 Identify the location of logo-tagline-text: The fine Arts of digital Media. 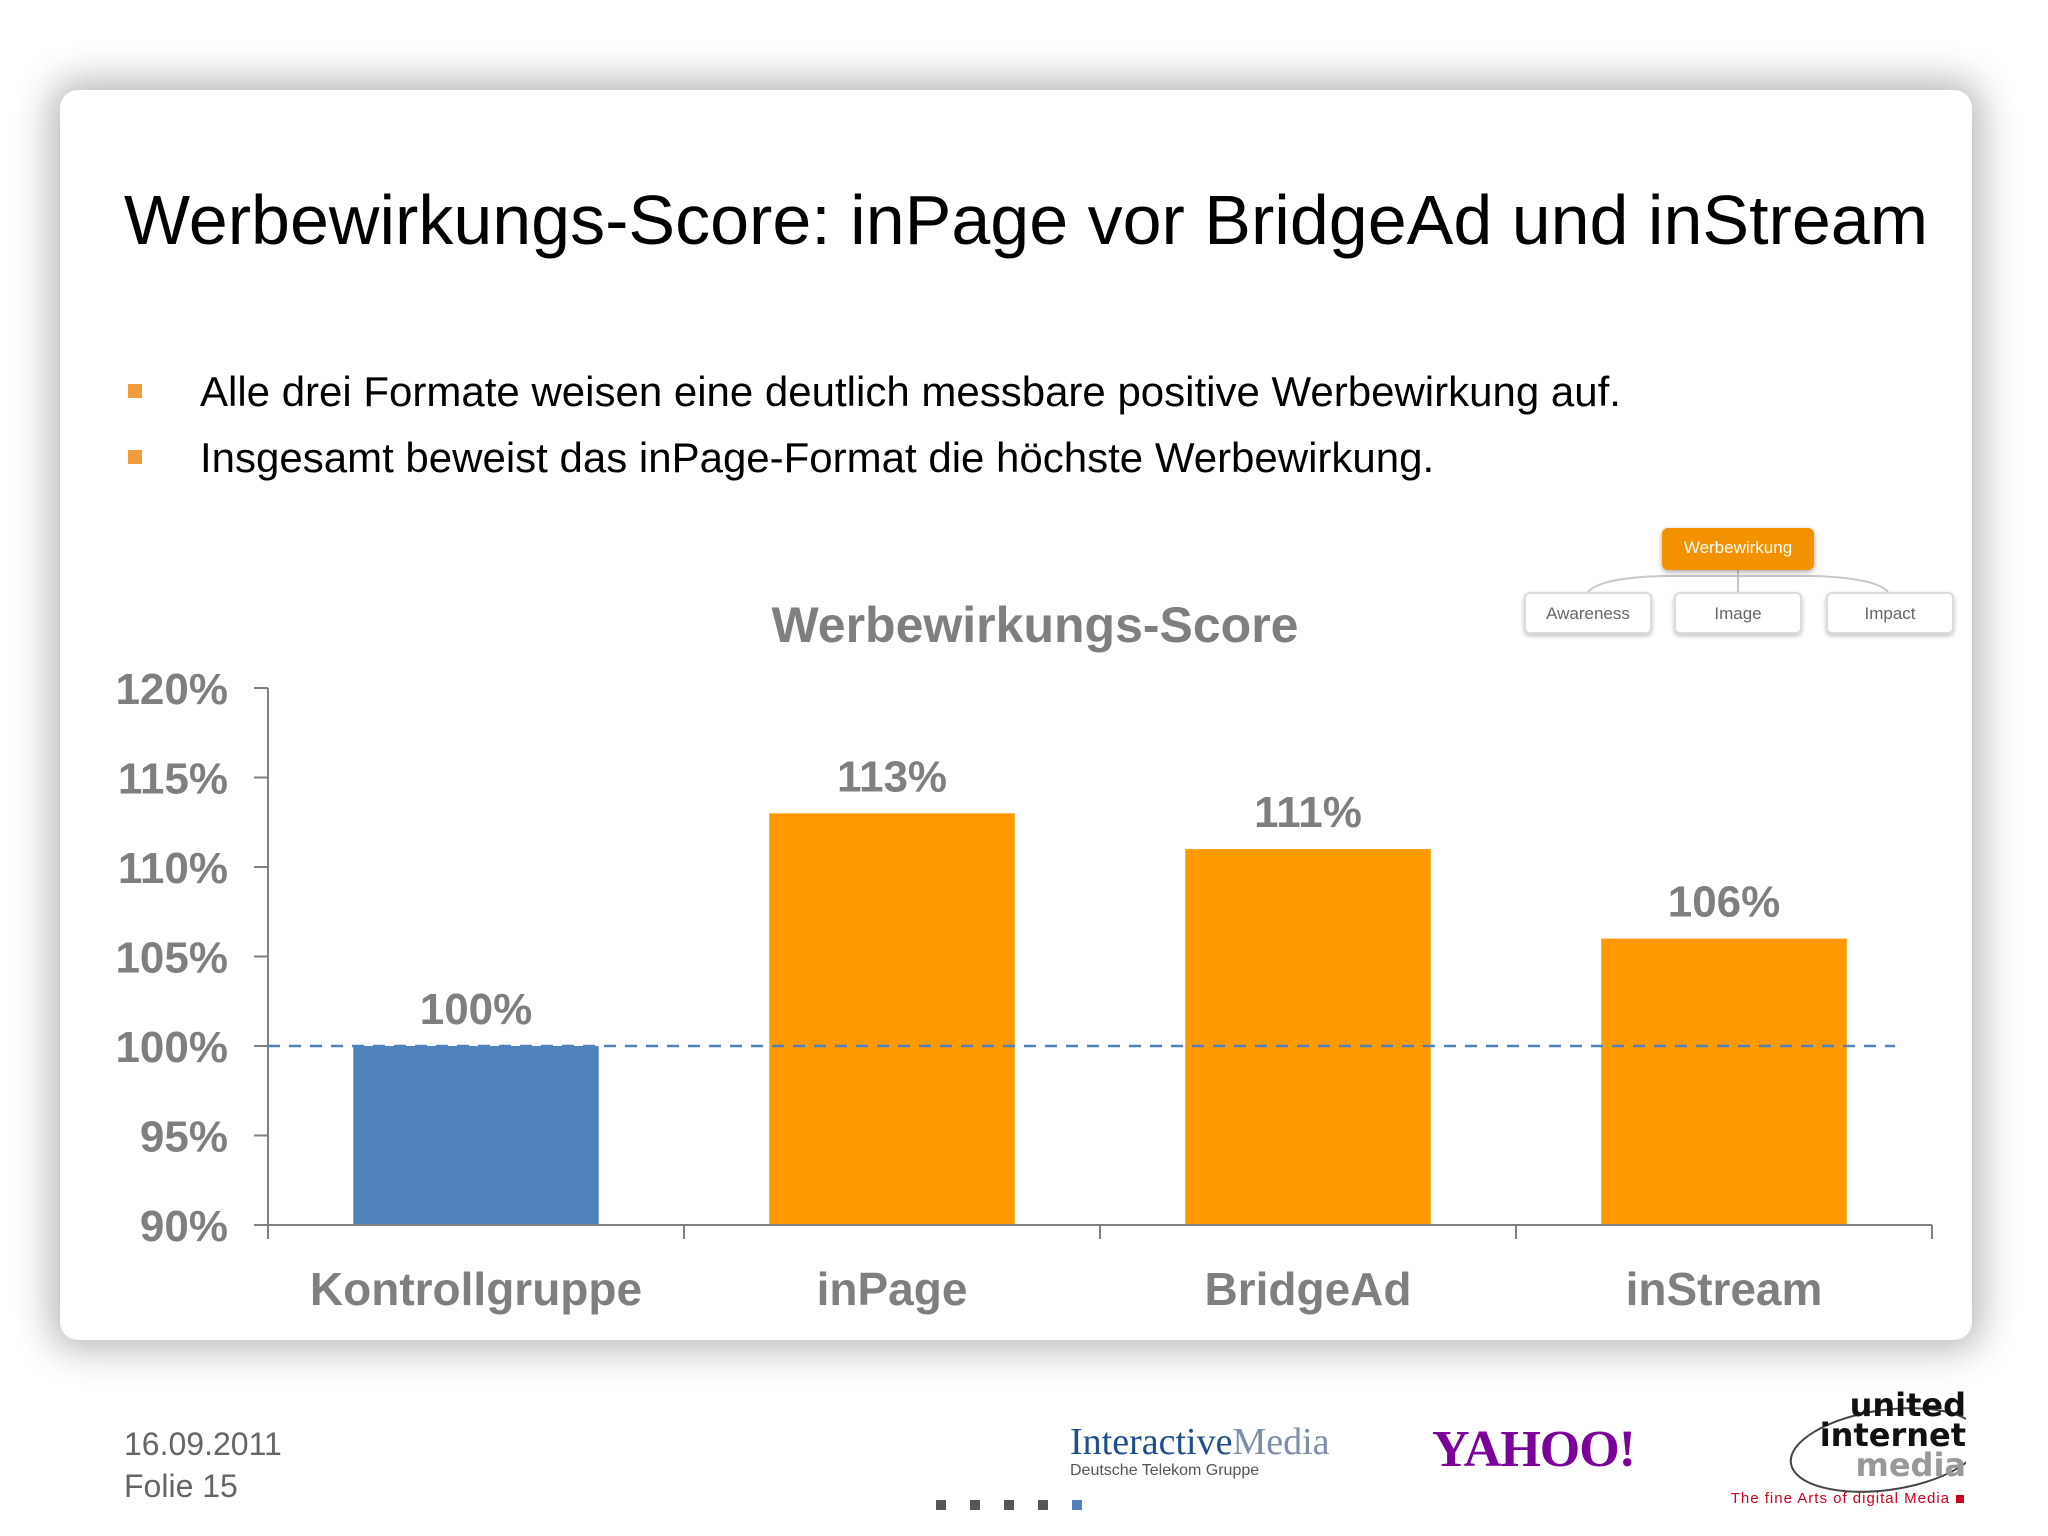
(1840, 1498).